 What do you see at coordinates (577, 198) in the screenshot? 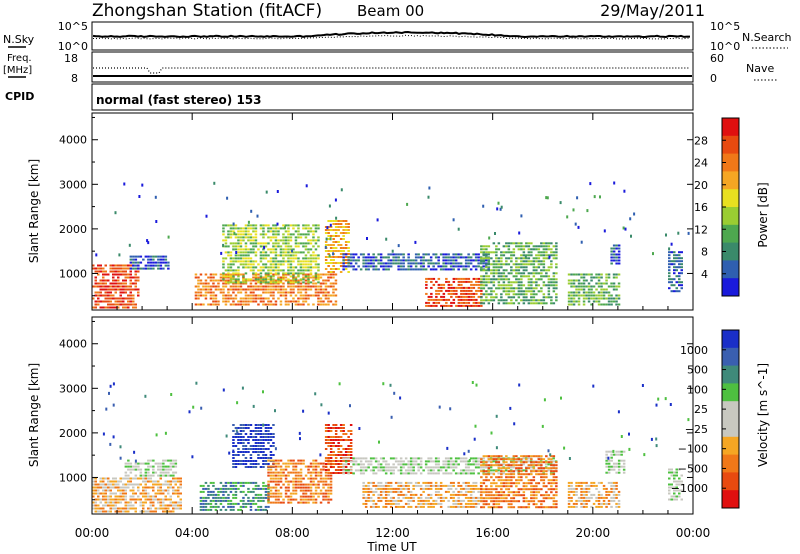
I see `power-sparse-cell` at bounding box center [577, 198].